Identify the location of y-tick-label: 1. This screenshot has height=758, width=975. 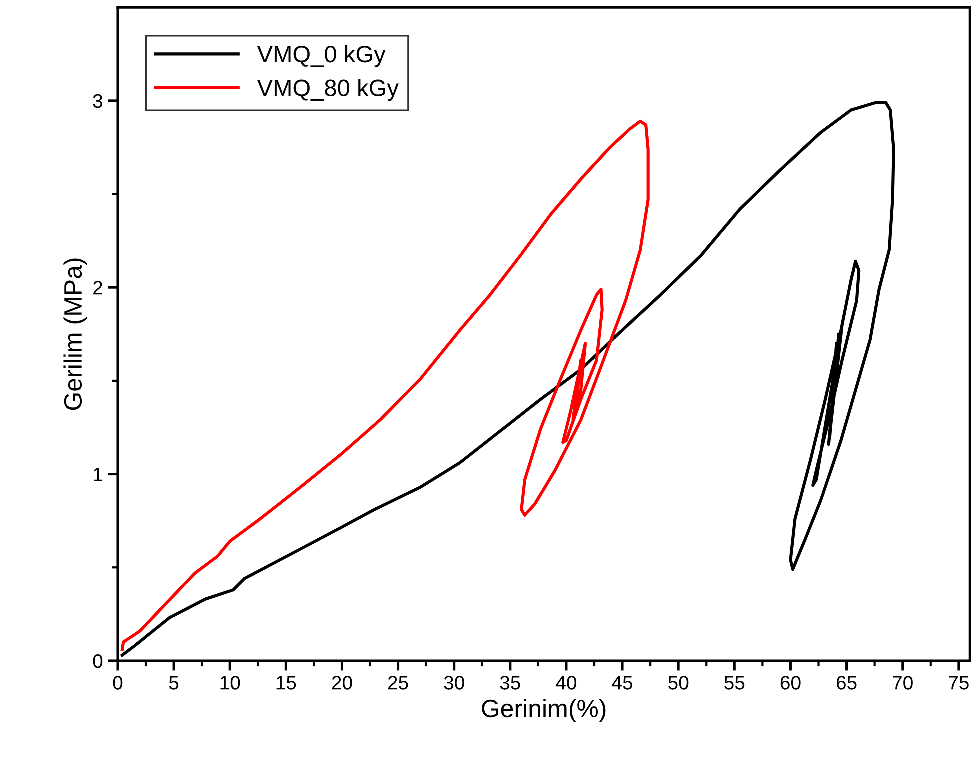
(98, 475).